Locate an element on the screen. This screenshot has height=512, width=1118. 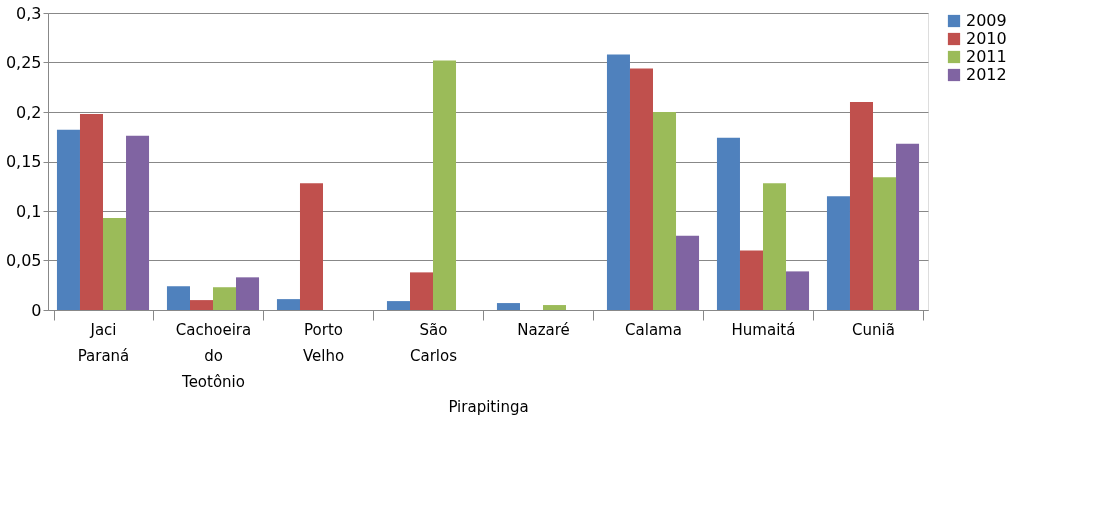
x-tick-label: Calama is located at coordinates (653, 329).